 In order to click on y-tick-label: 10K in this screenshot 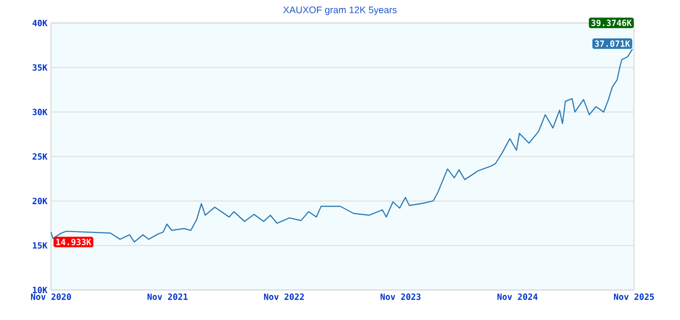, I will do `click(40, 290)`.